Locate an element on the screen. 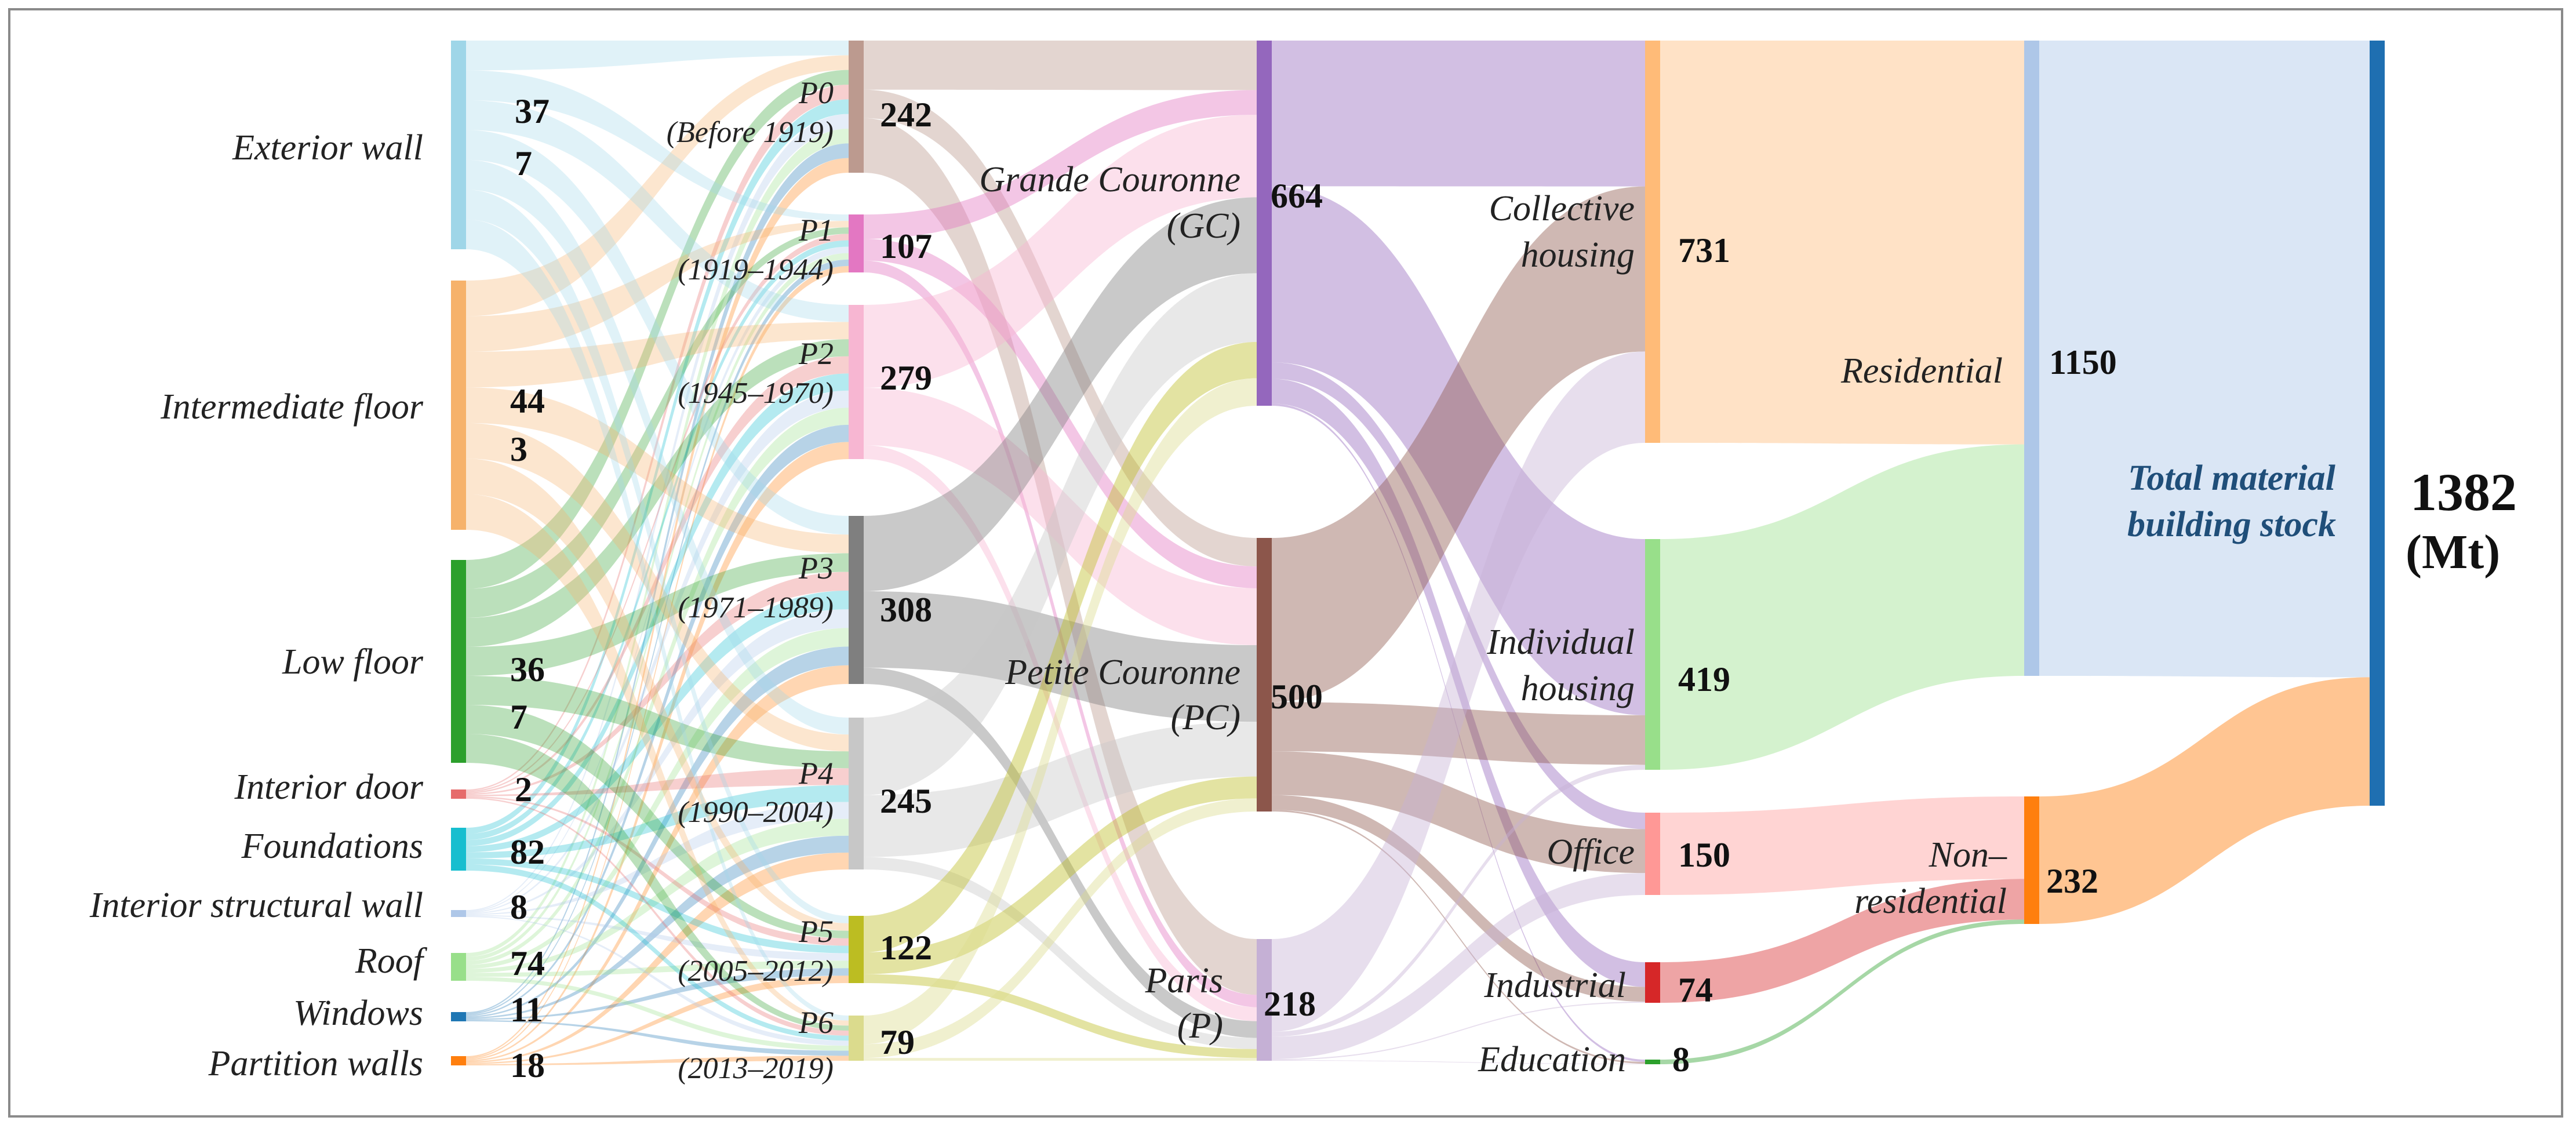  period-sub-p6: (2013–2019) is located at coordinates (756, 1068).